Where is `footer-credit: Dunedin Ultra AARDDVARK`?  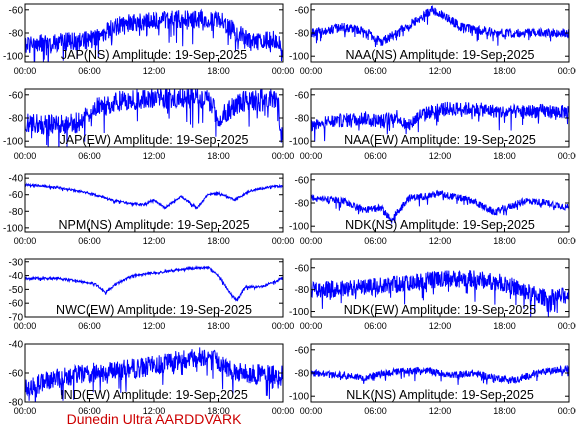 footer-credit: Dunedin Ultra AARDDVARK is located at coordinates (154, 419).